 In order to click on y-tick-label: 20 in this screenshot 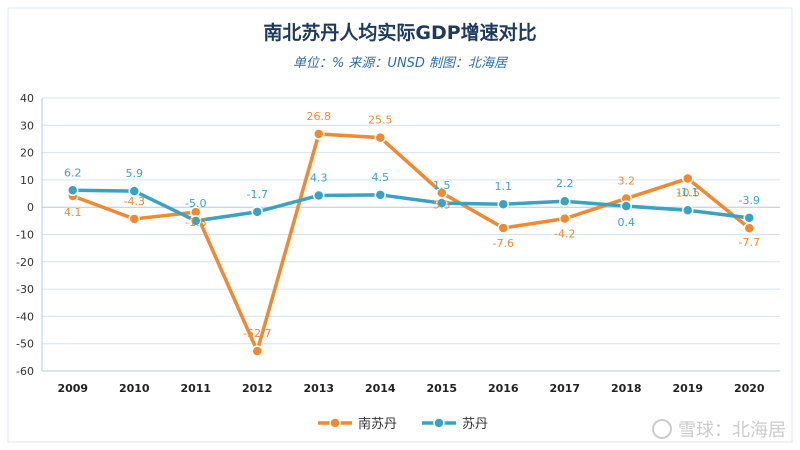, I will do `click(27, 153)`.